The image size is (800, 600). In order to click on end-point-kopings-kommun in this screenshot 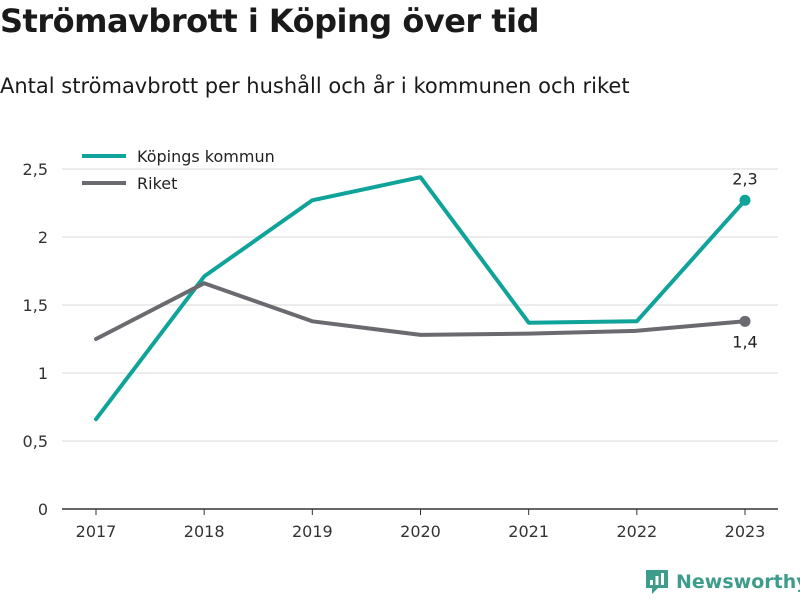, I will do `click(745, 200)`.